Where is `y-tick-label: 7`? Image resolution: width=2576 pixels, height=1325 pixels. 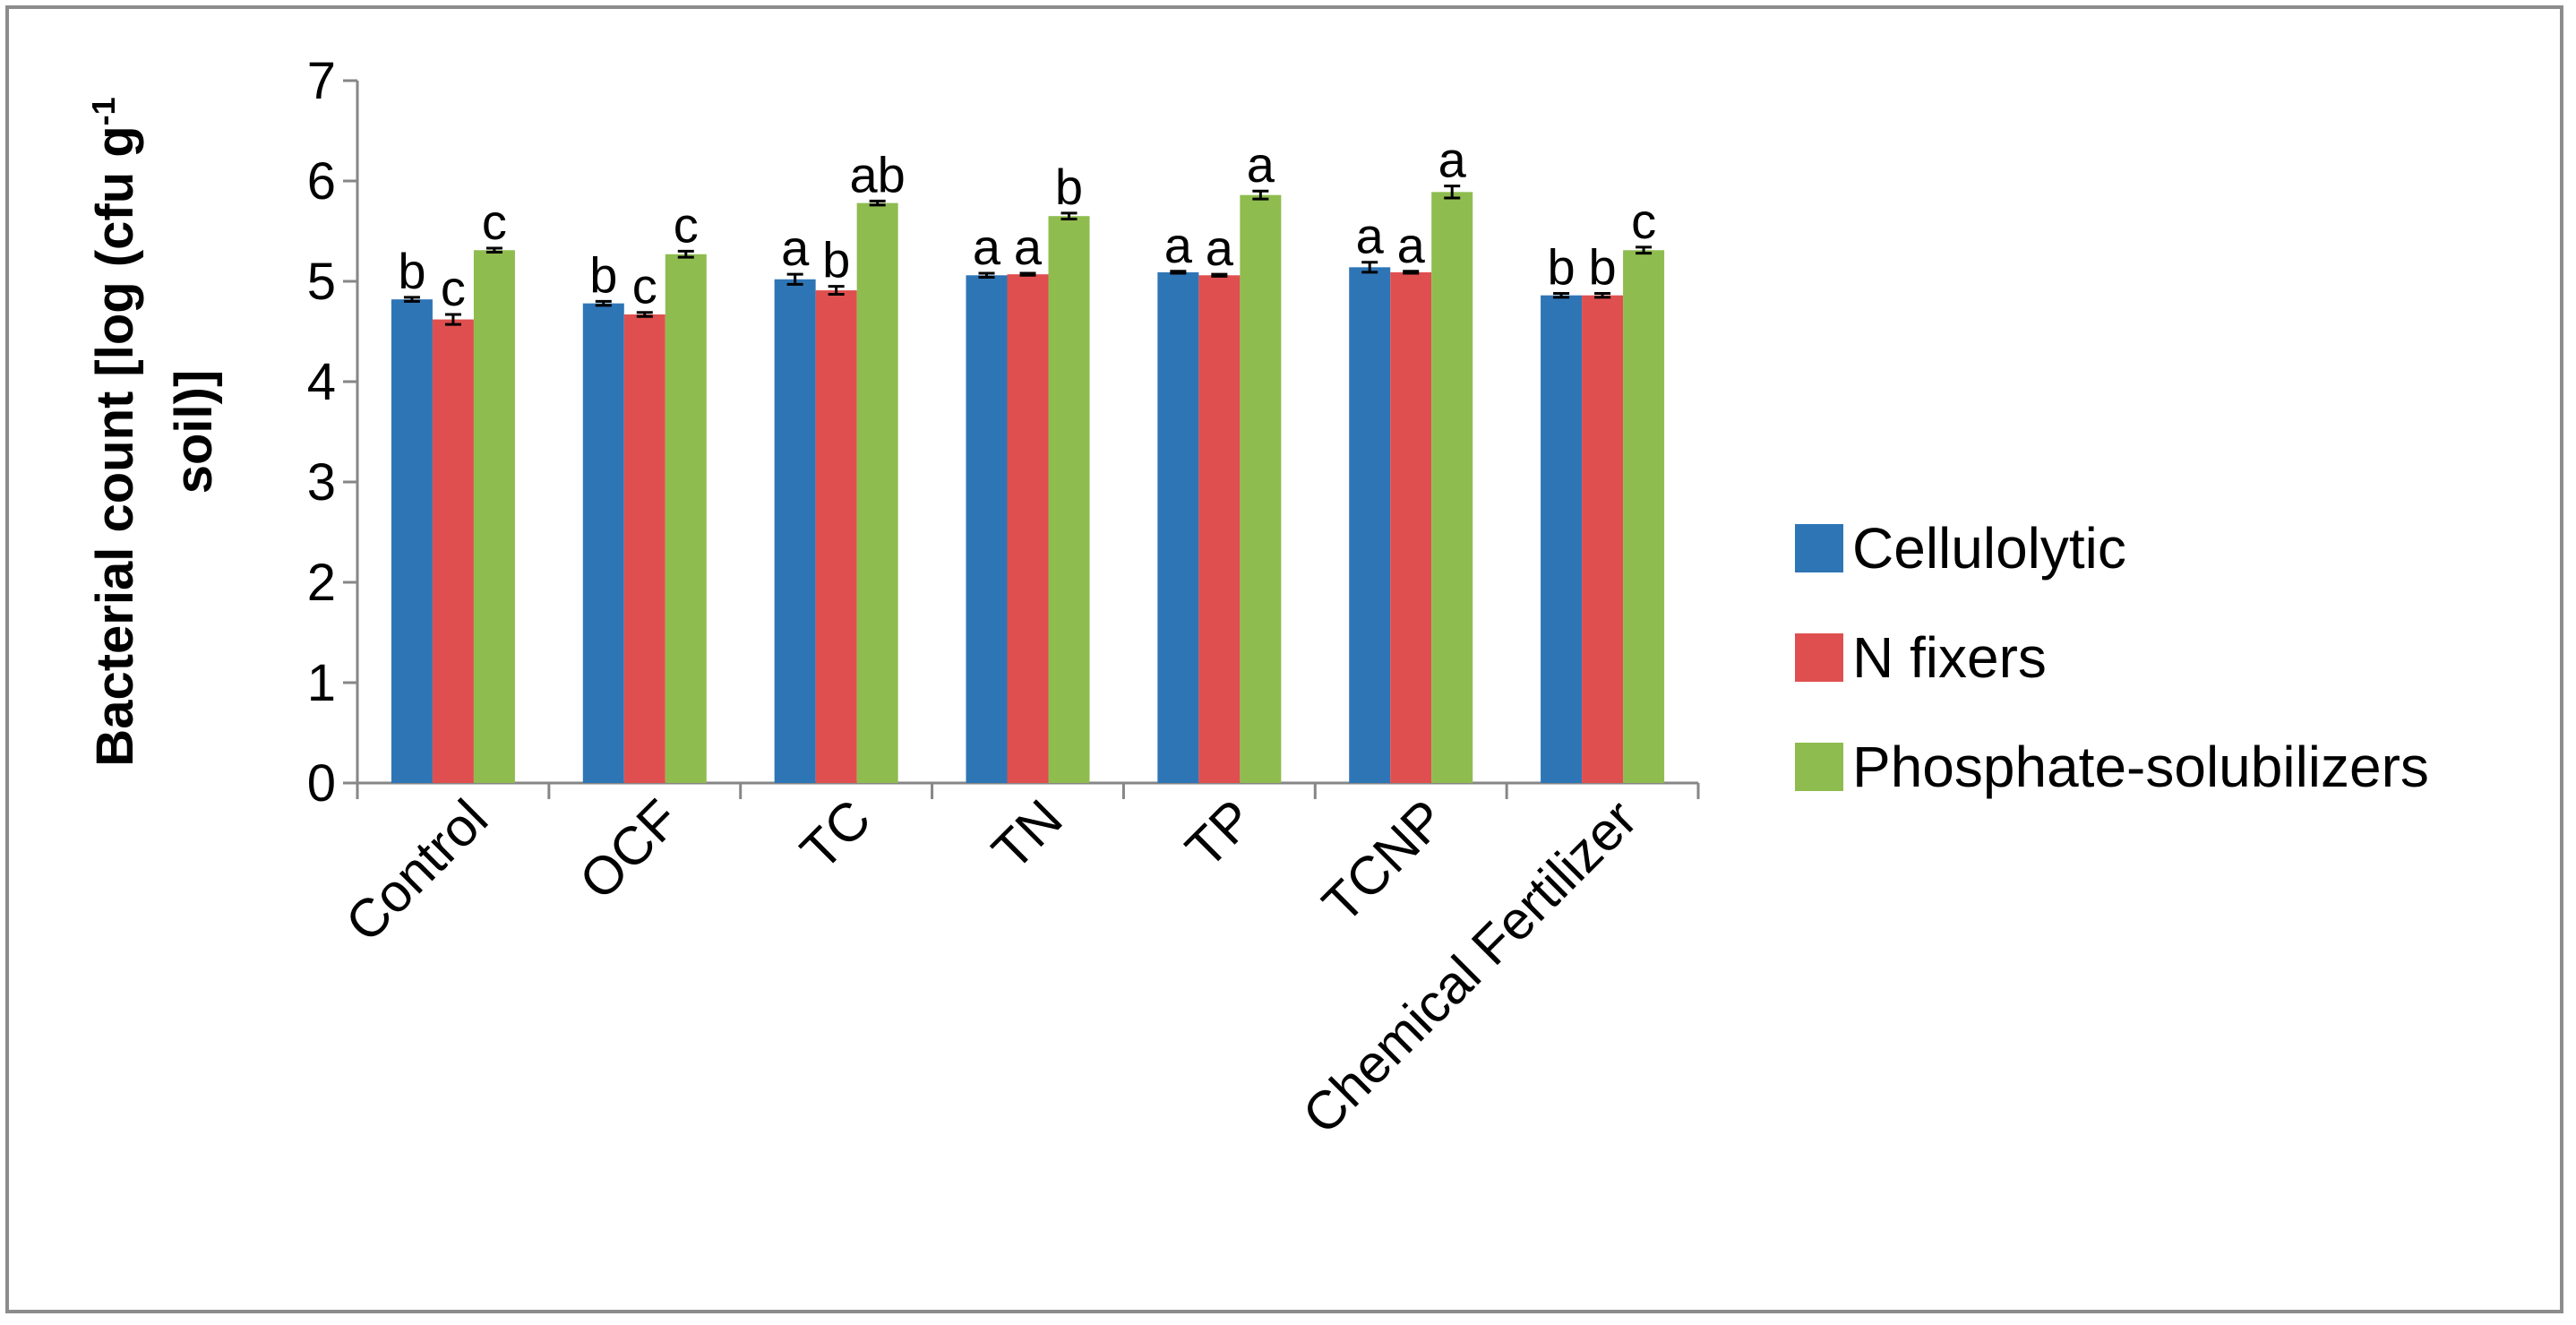
y-tick-label: 7 is located at coordinates (321, 81).